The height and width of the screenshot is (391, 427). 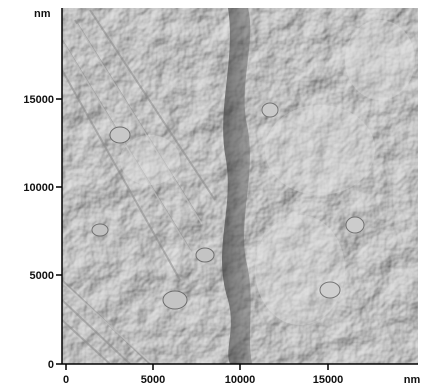 What do you see at coordinates (66, 380) in the screenshot?
I see `x-tick-label-0: 0` at bounding box center [66, 380].